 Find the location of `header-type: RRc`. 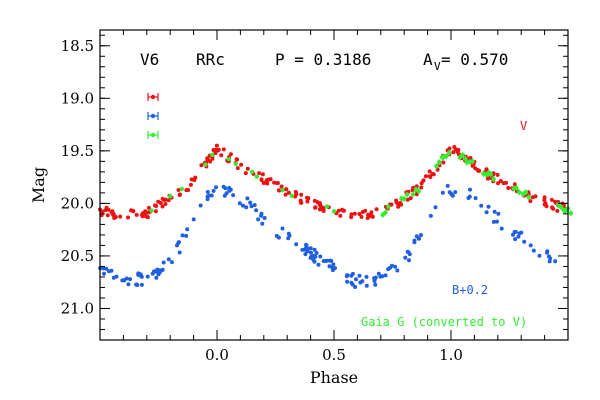

header-type: RRc is located at coordinates (210, 59).